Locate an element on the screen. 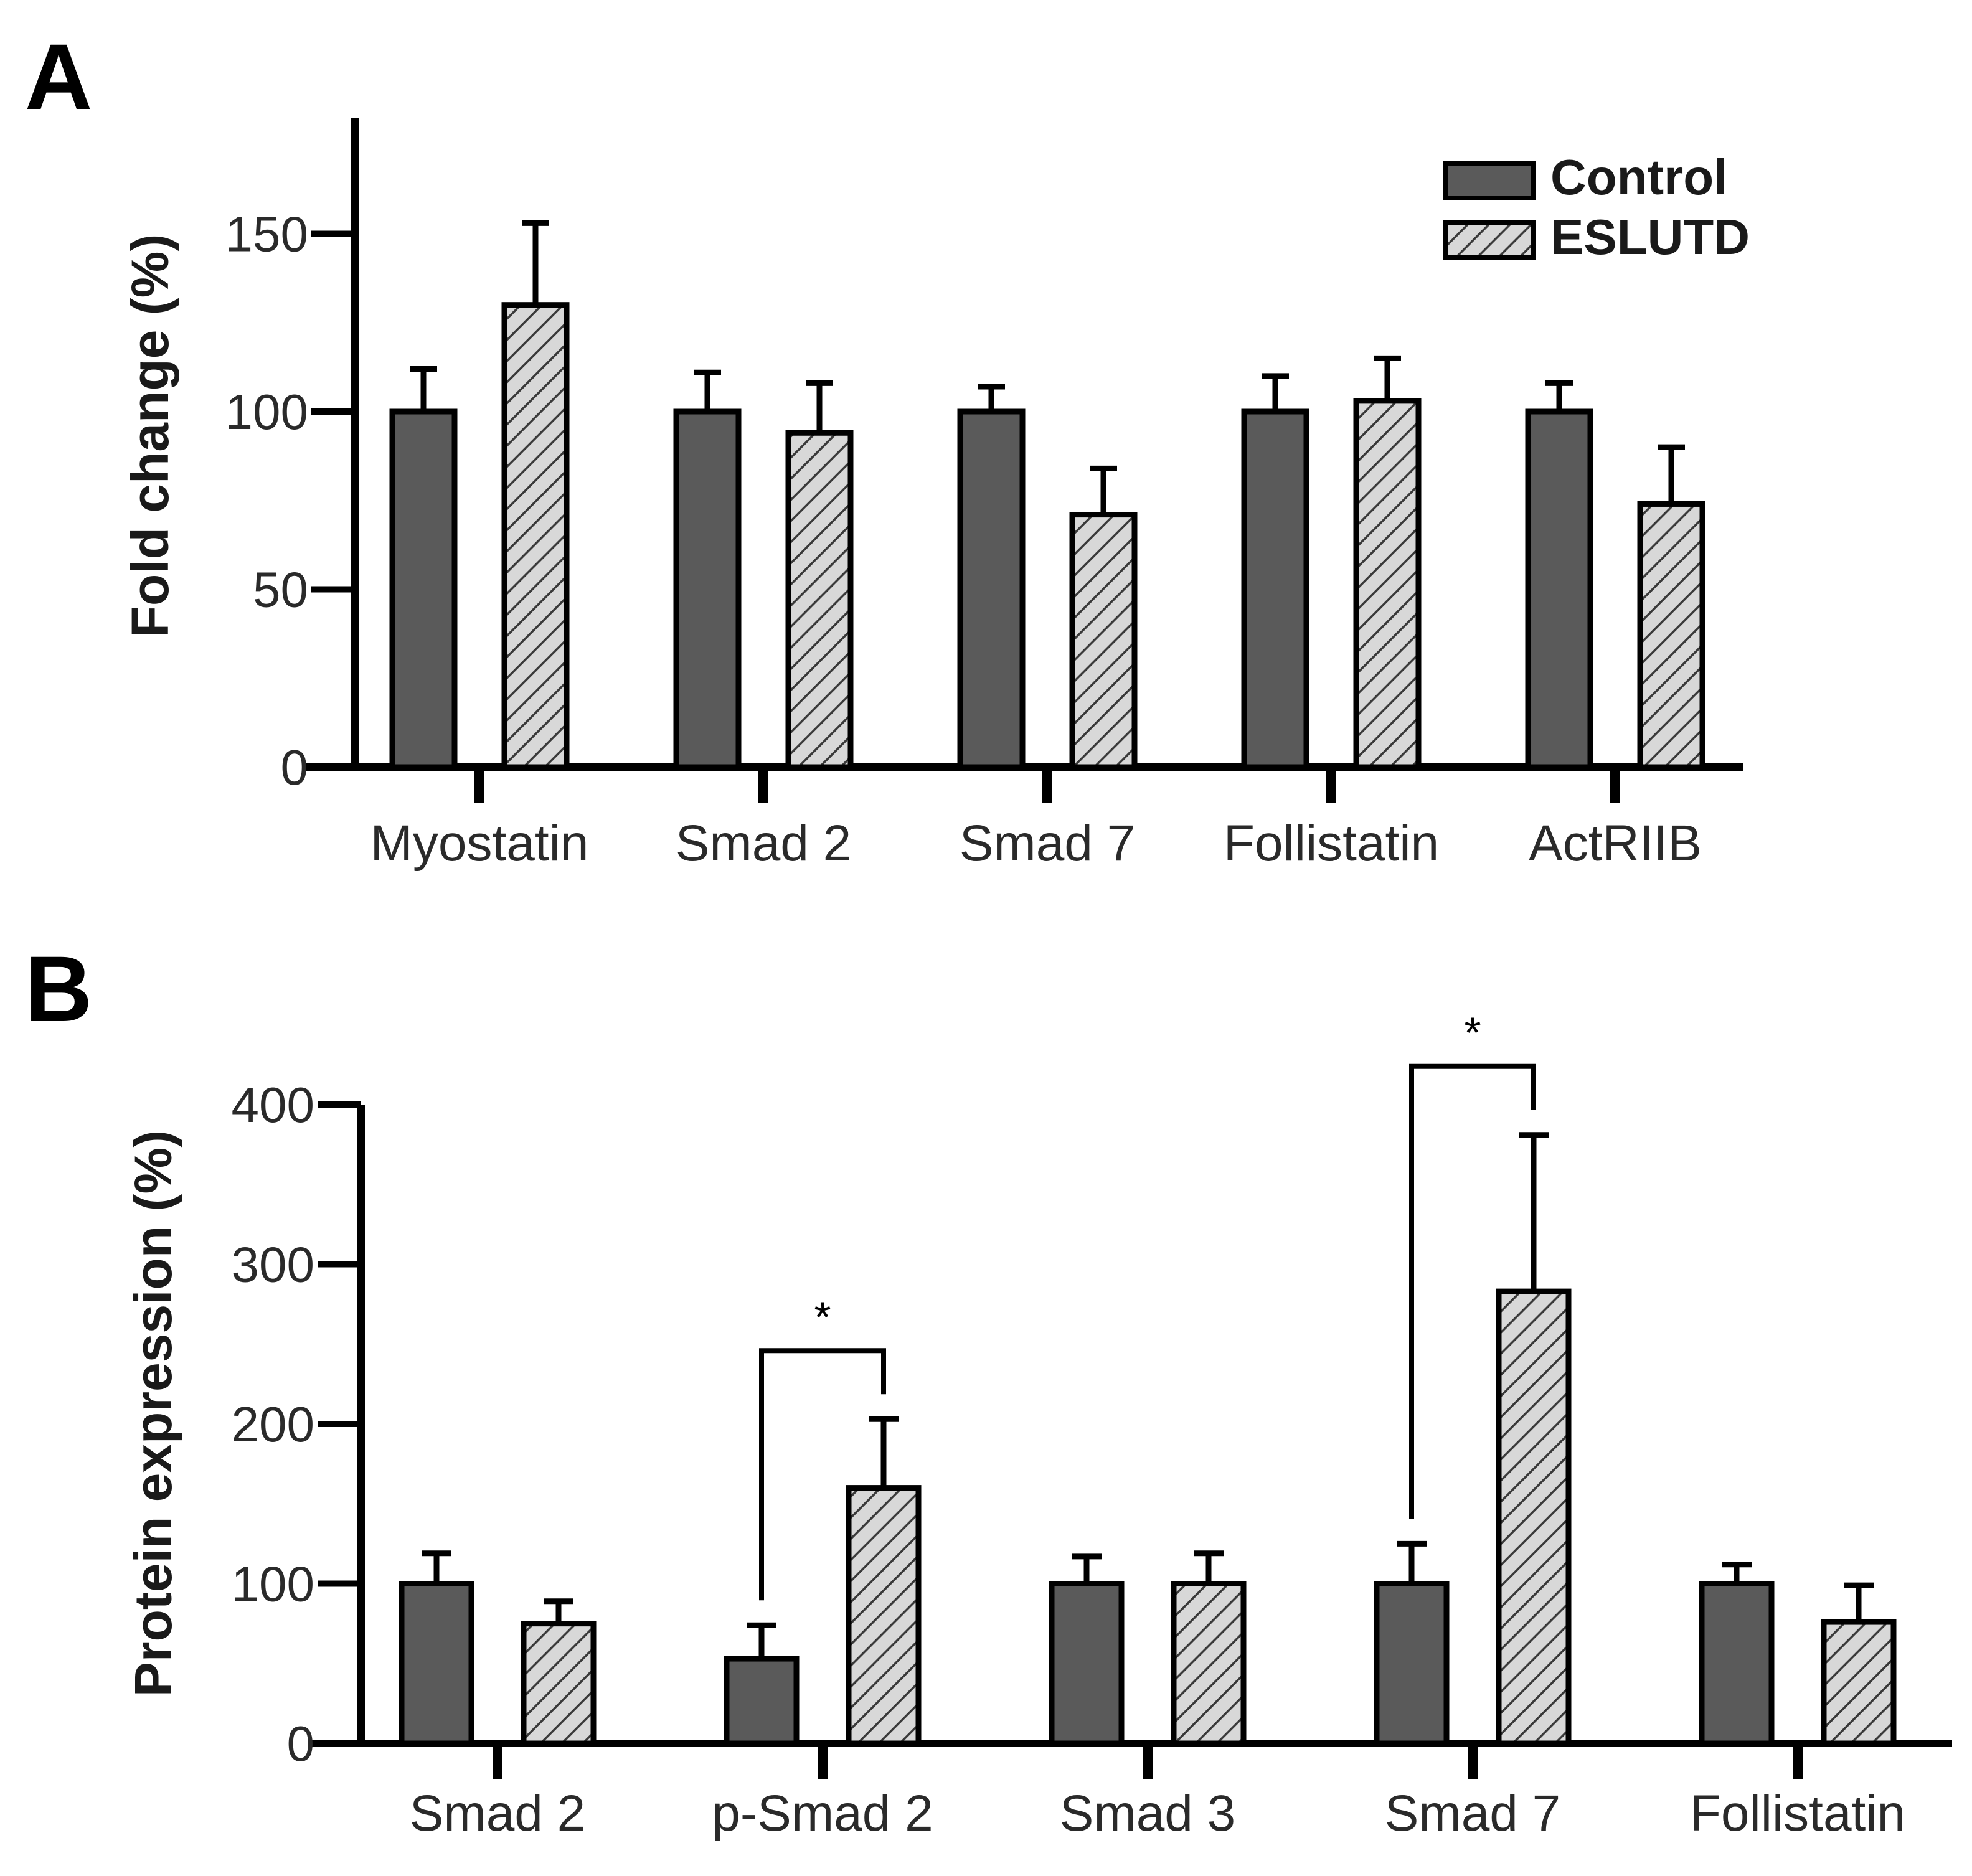 Image resolution: width=1972 pixels, height=1876 pixels. panel-a-category-label: Smad 7 is located at coordinates (1048, 843).